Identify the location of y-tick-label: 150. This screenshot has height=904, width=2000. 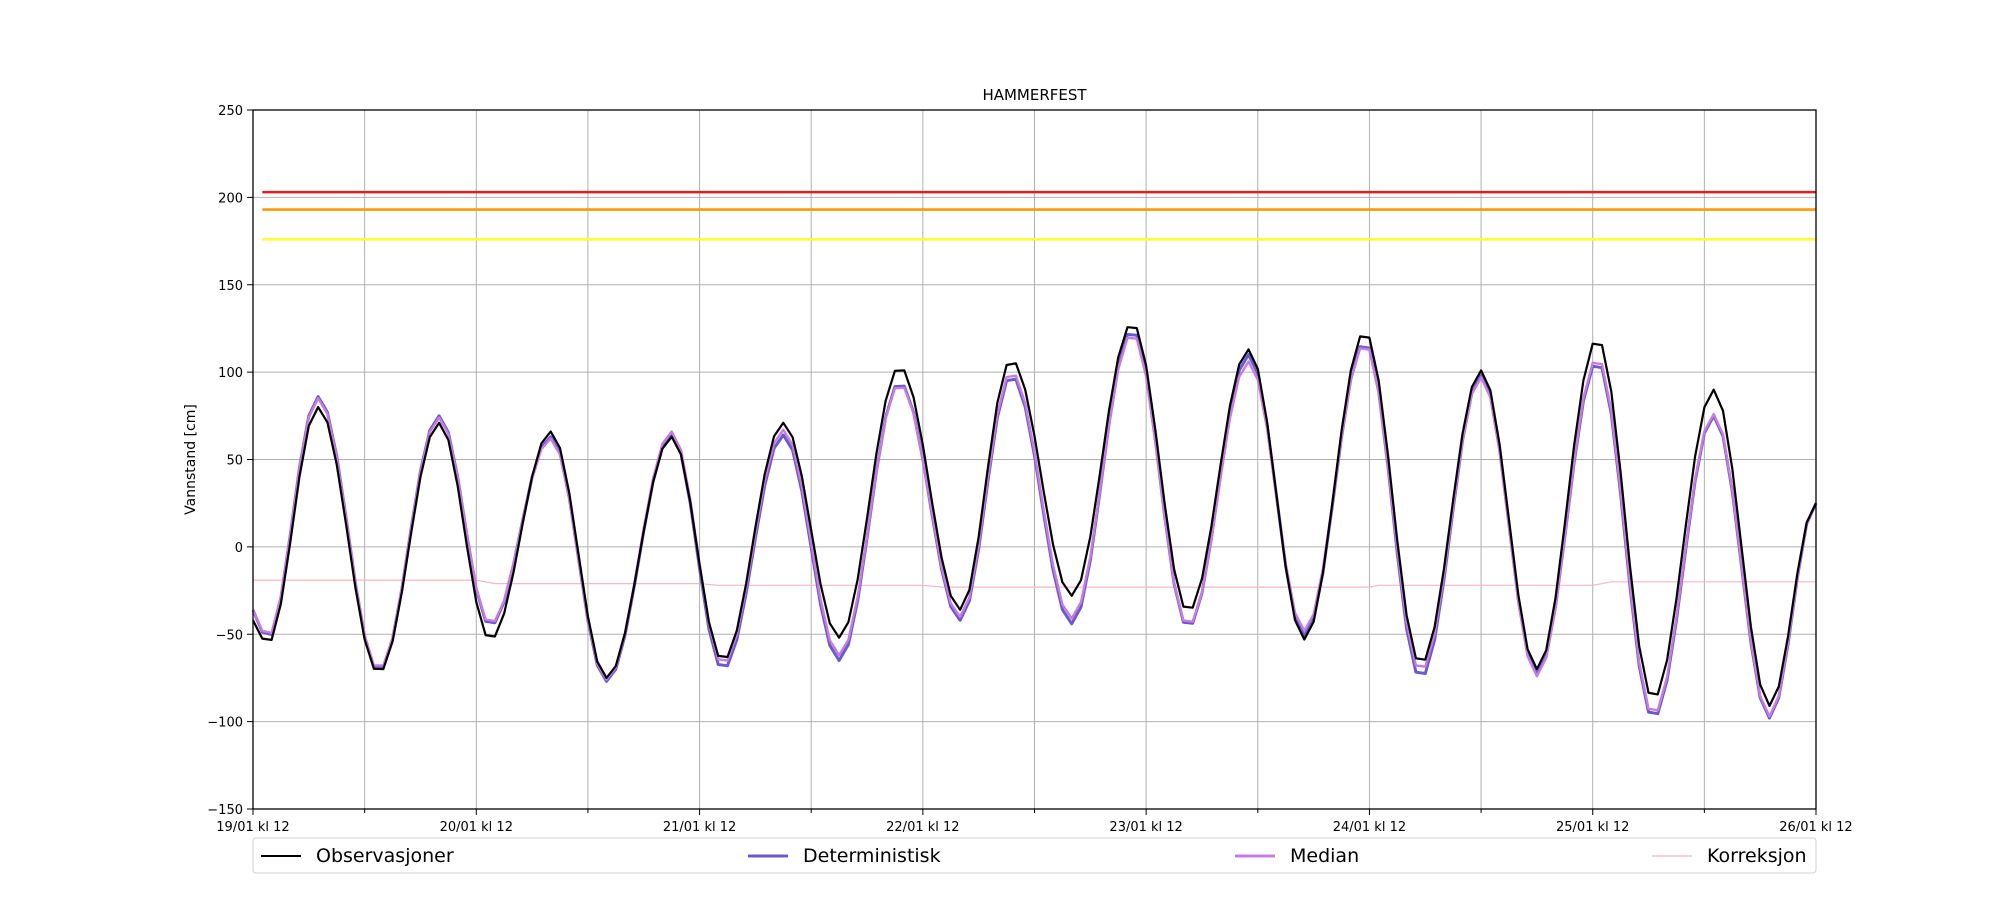
(230, 286).